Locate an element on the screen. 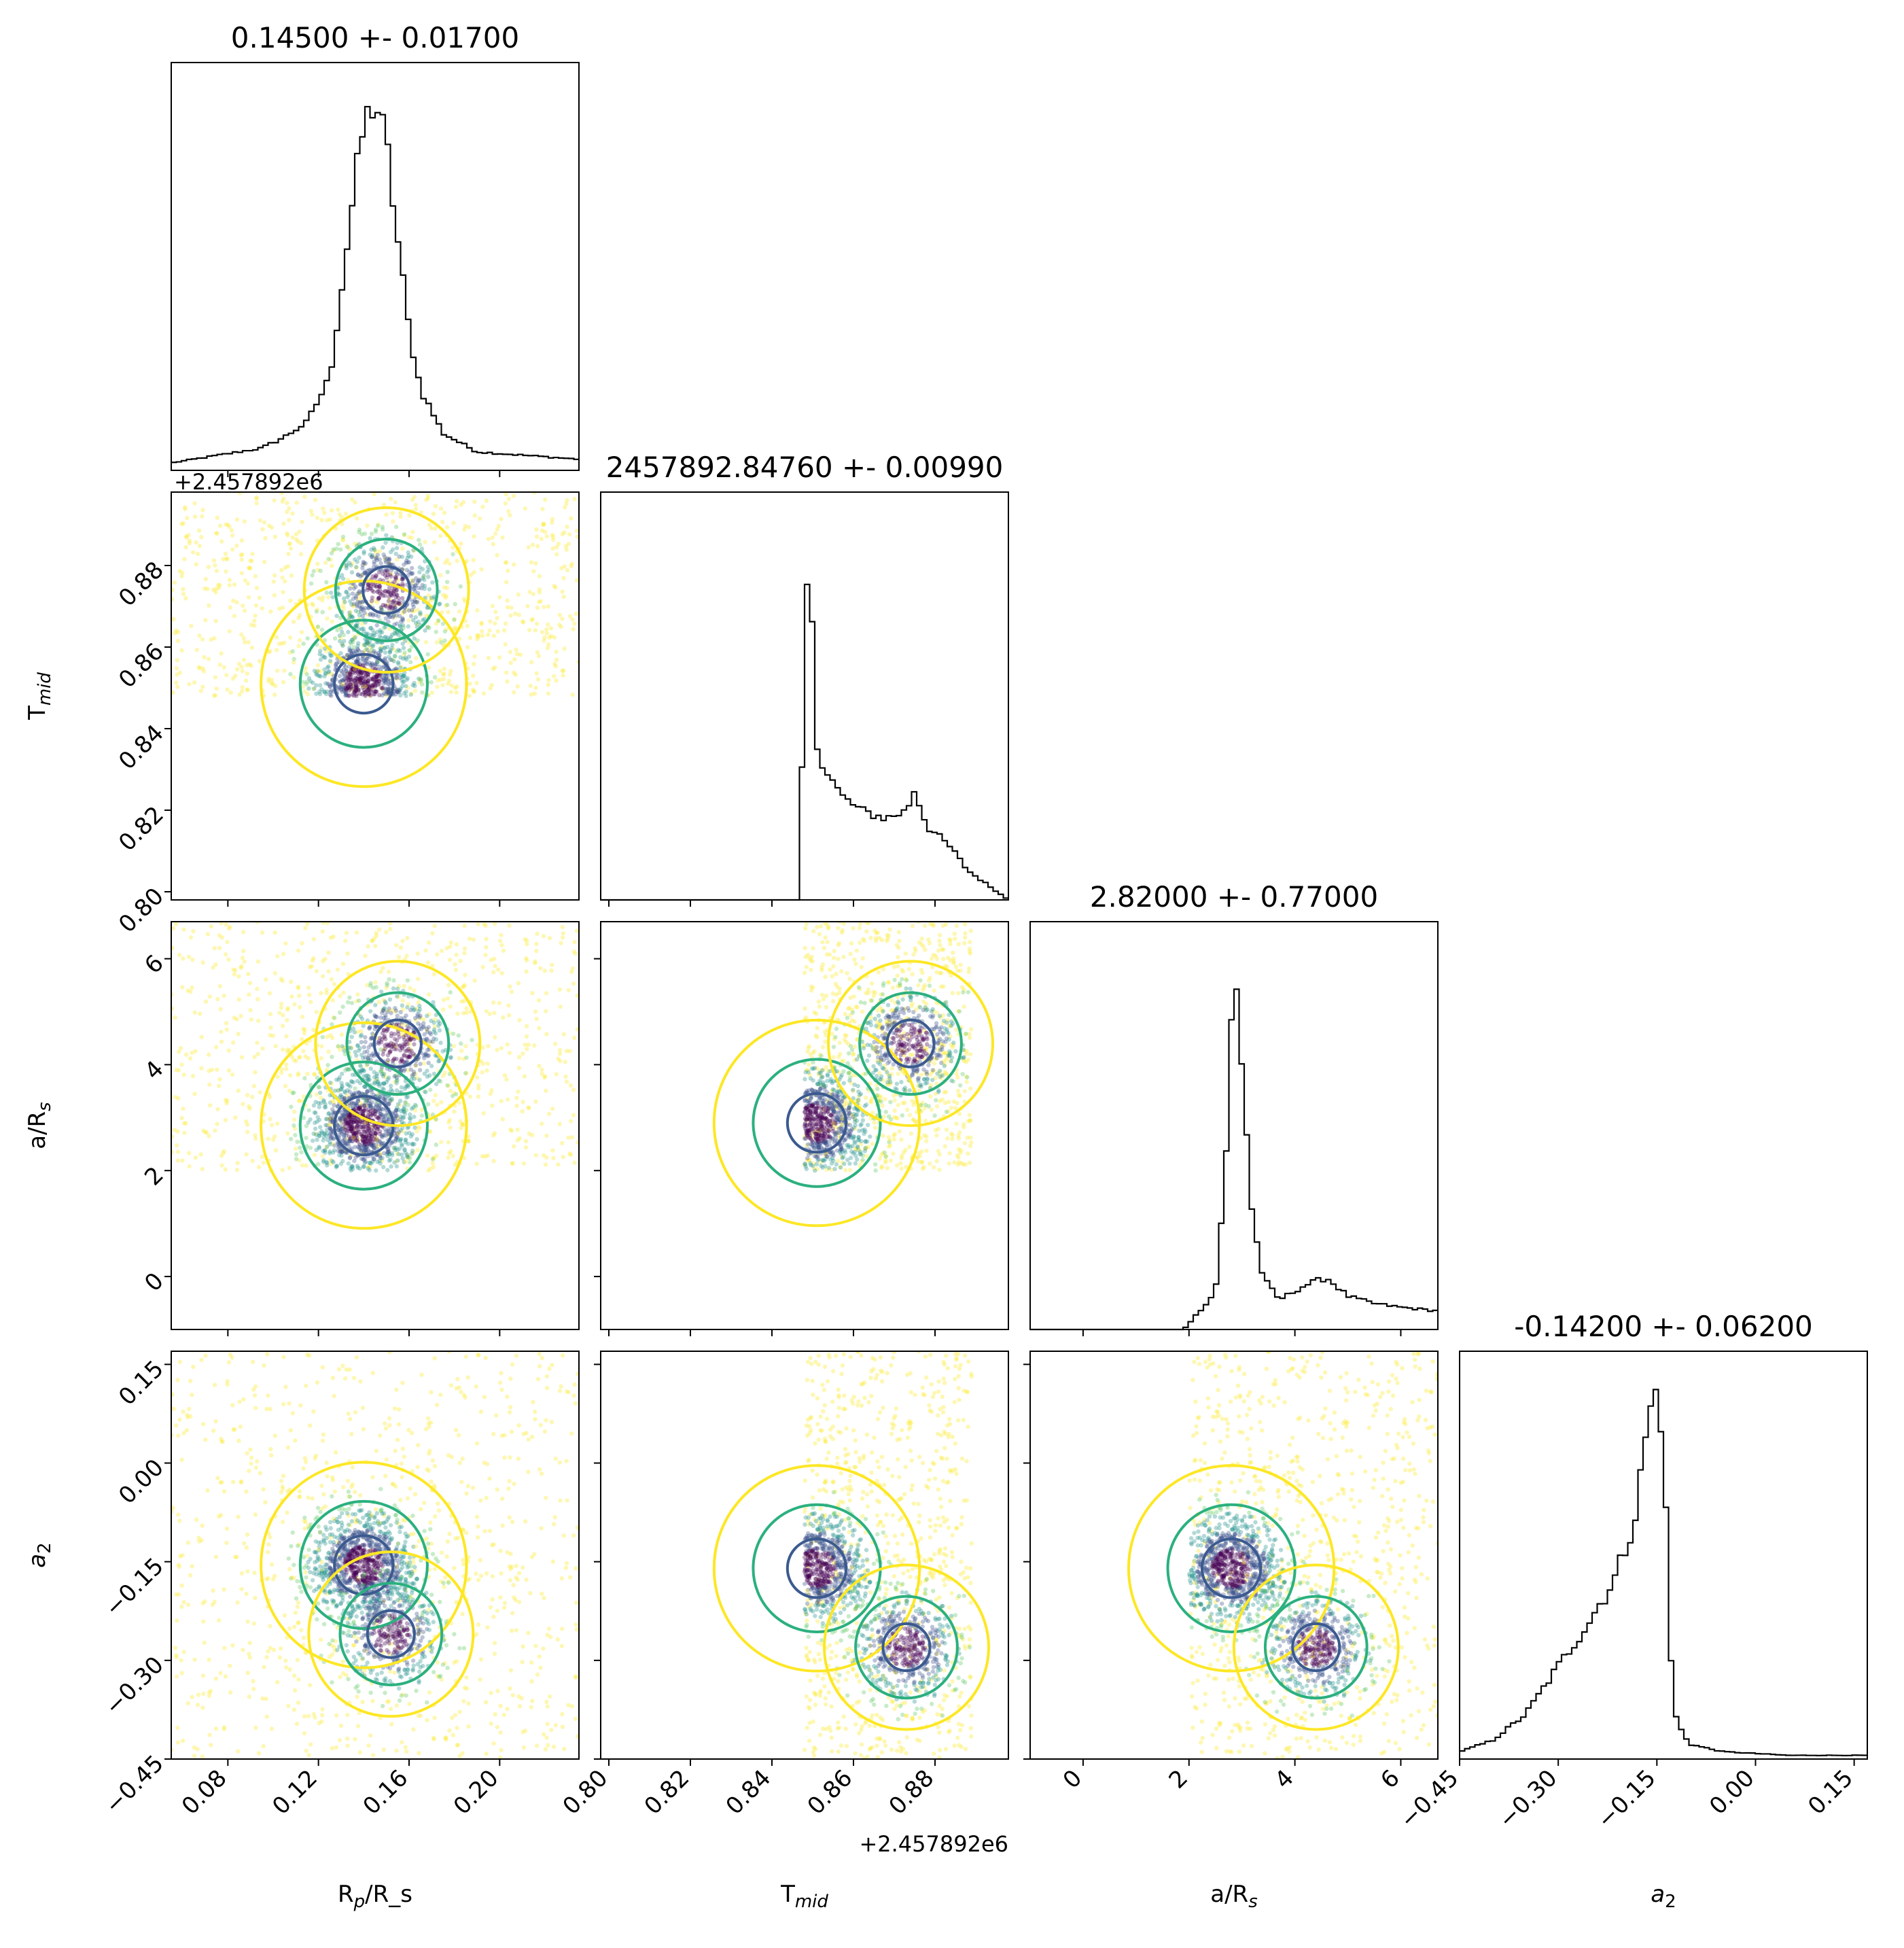  axes-frame is located at coordinates (804, 696).